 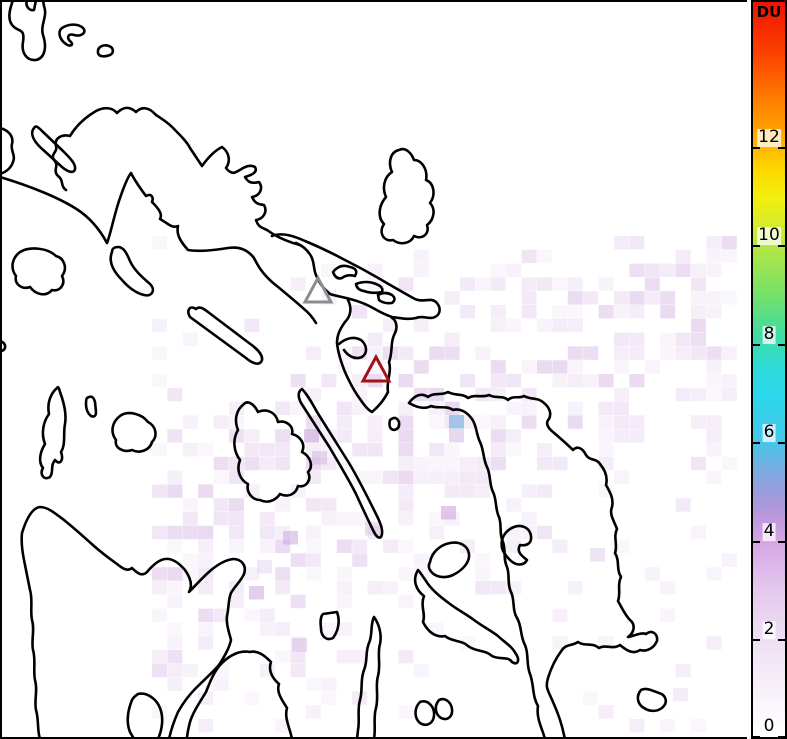 I want to click on colorbar-unit-label: DU, so click(x=769, y=12).